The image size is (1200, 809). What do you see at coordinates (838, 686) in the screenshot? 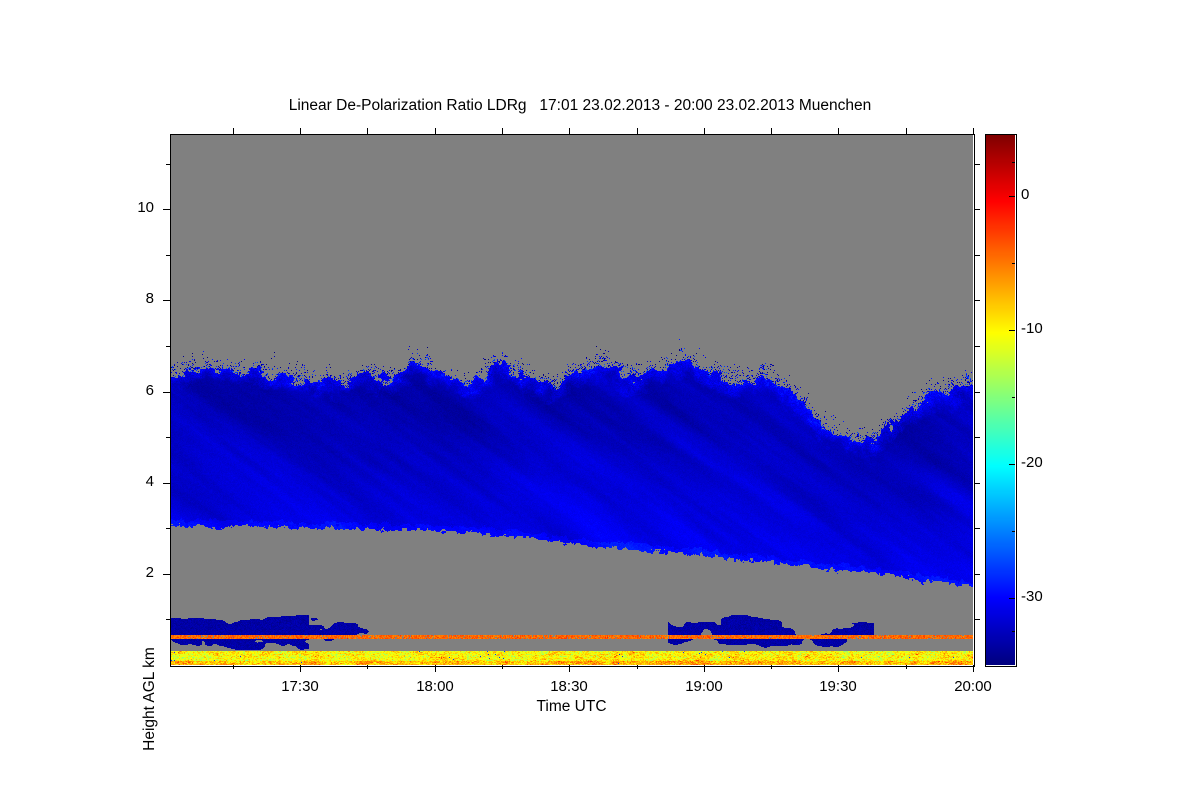
I see `x-axis-tick-label: 19:30` at bounding box center [838, 686].